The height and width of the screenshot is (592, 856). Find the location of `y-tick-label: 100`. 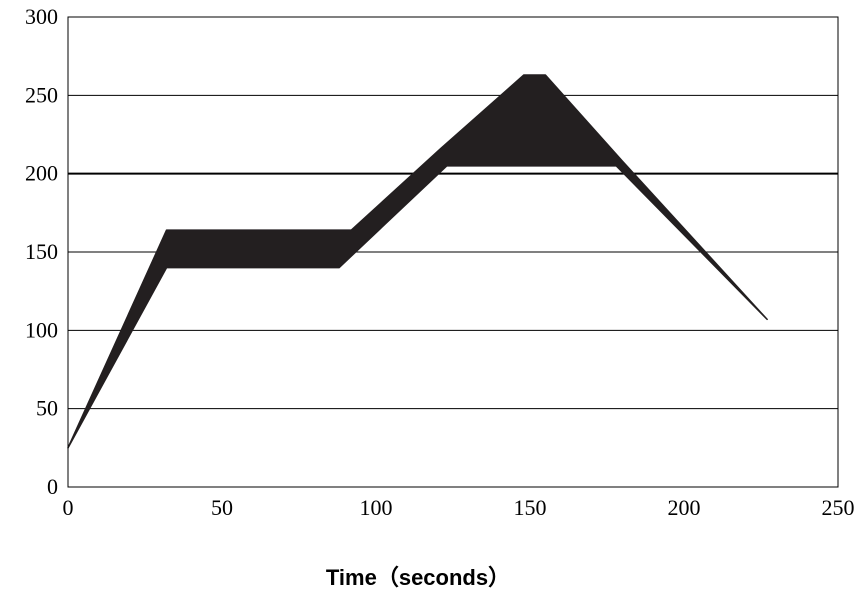

y-tick-label: 100 is located at coordinates (41, 329).